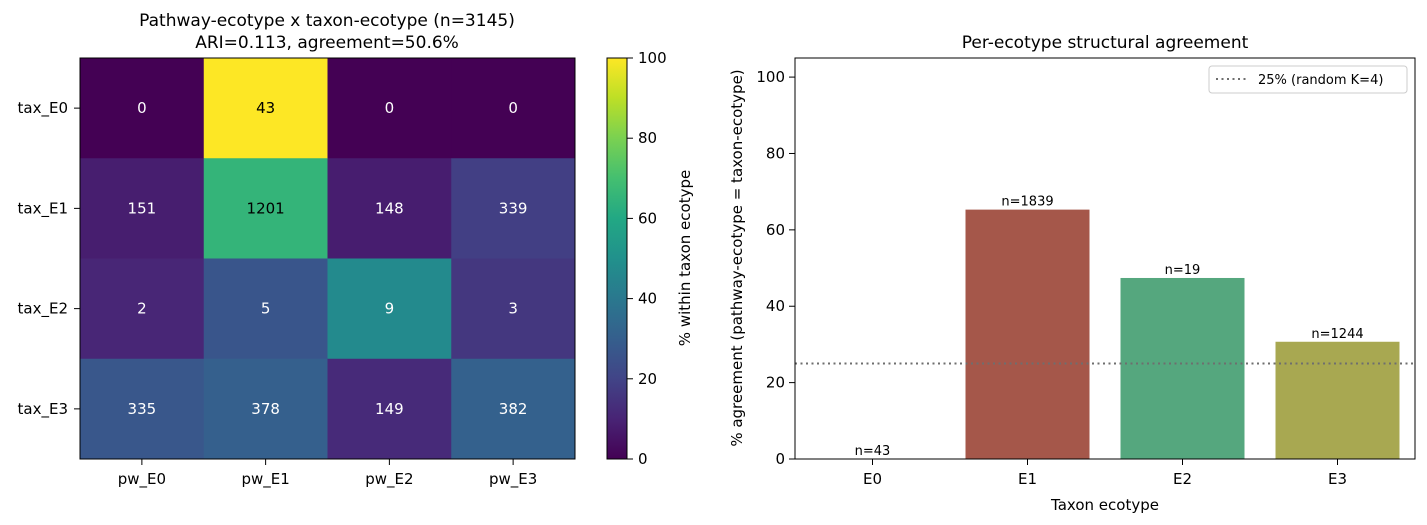 The height and width of the screenshot is (525, 1427). I want to click on heatmap-cell-value: 2, so click(142, 309).